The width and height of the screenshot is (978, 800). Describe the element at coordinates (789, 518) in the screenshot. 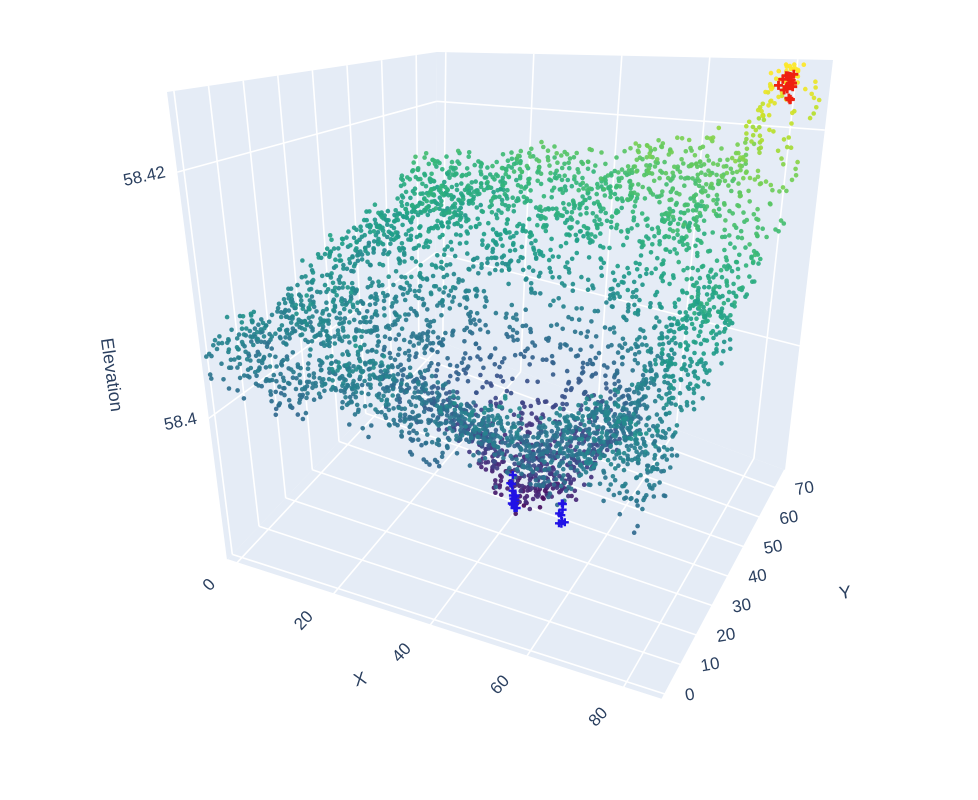

I see `y-tick-label: 60` at that location.